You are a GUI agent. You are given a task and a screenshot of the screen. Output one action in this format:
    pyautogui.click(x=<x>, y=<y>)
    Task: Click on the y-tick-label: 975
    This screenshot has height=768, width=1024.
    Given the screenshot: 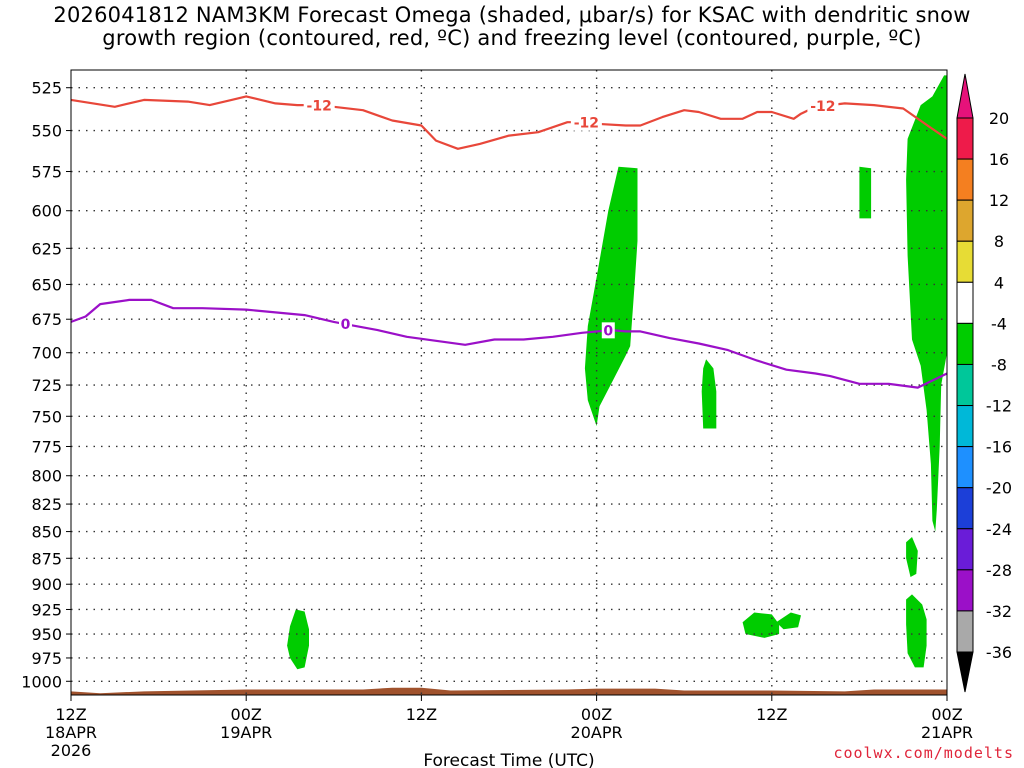 What is the action you would take?
    pyautogui.click(x=46, y=658)
    